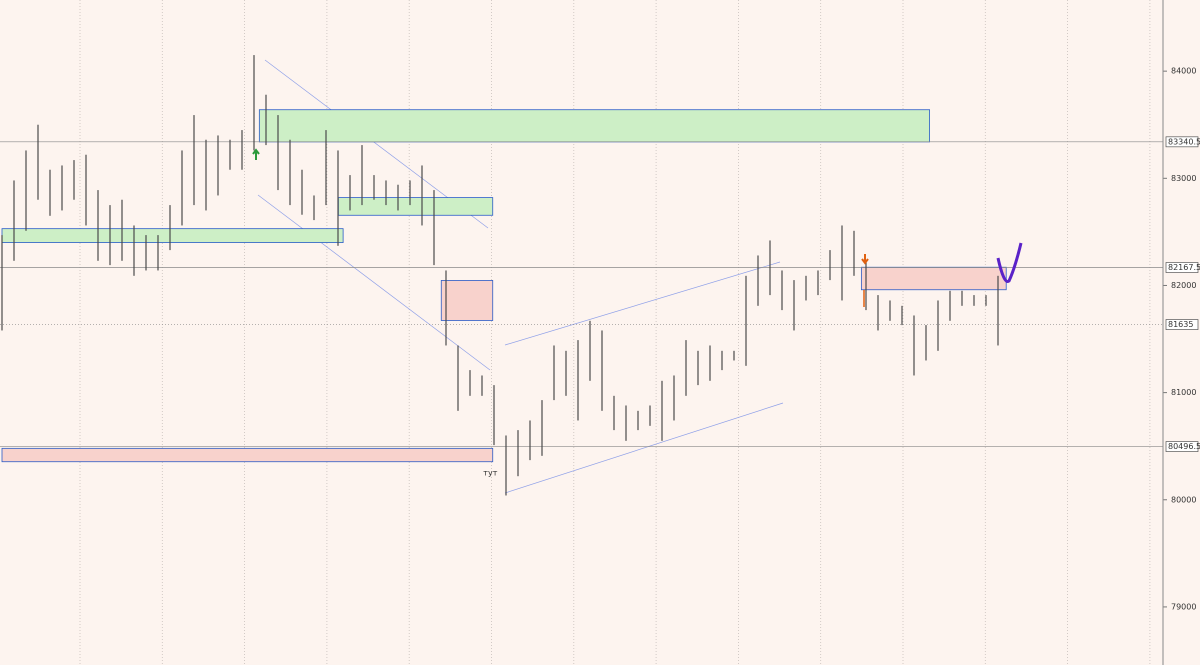 The width and height of the screenshot is (1200, 665). I want to click on level-label: 81635, so click(1180, 324).